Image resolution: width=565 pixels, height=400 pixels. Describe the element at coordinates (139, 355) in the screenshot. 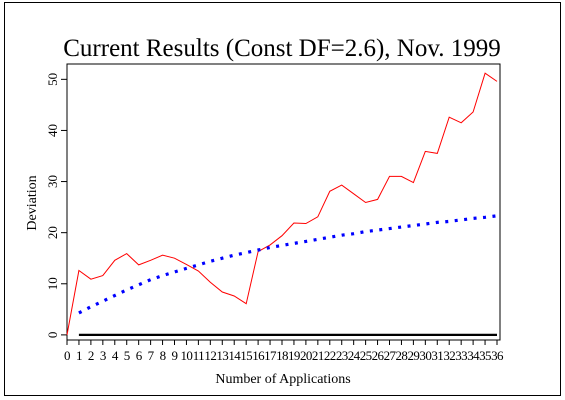

I see `x-tick-label: 6` at that location.